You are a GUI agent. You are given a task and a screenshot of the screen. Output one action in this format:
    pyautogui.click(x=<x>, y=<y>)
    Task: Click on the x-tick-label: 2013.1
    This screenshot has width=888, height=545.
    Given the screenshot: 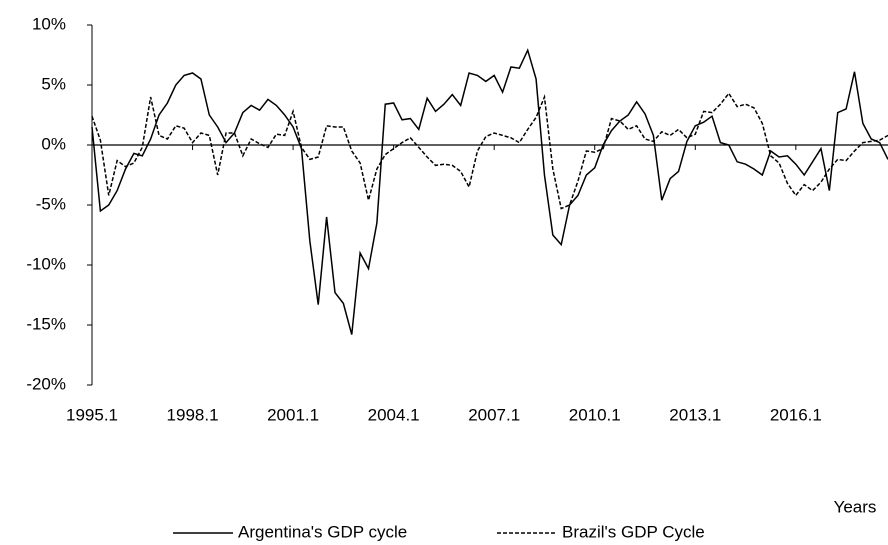 What is the action you would take?
    pyautogui.click(x=695, y=414)
    